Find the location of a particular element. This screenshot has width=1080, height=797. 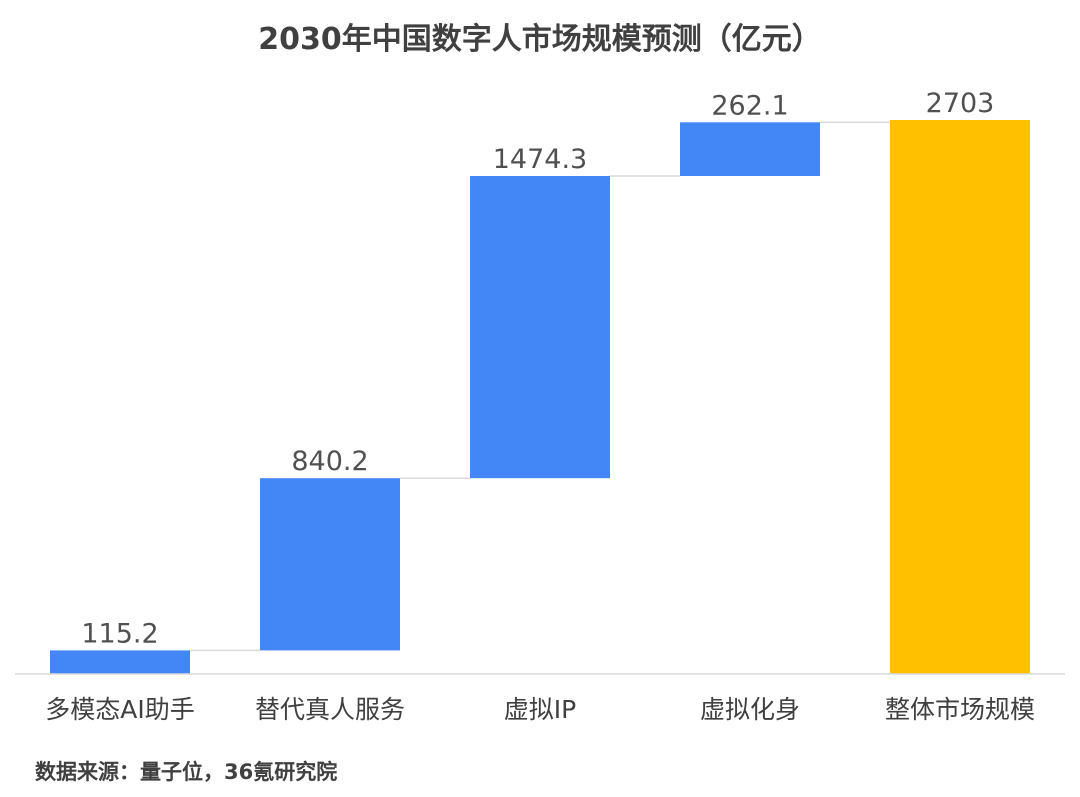

data-label-3: 1474.3 is located at coordinates (540, 159).